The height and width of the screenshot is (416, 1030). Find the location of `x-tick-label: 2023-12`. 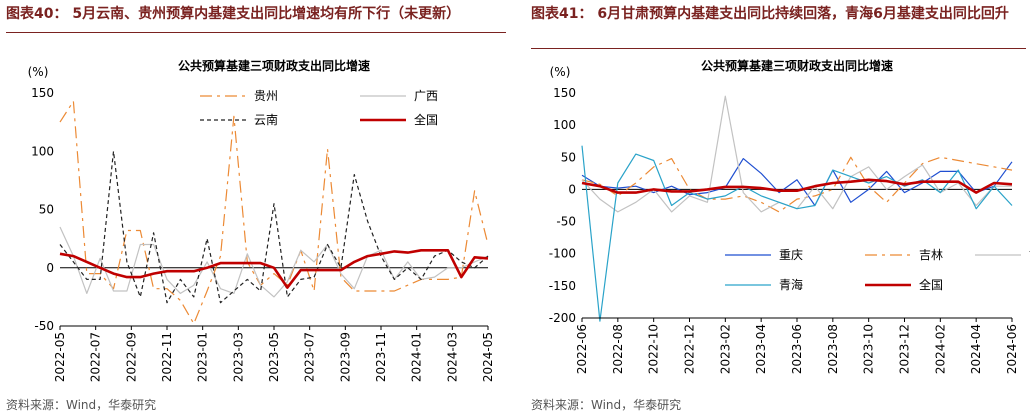

x-tick-label: 2023-12 is located at coordinates (905, 349).